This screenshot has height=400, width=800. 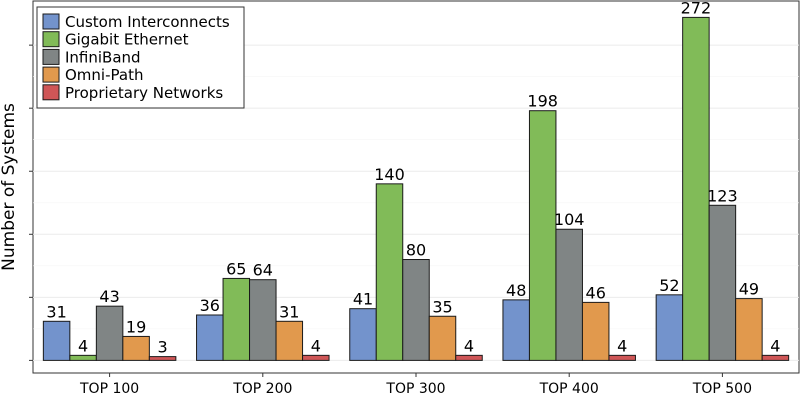 I want to click on data-label: 49, so click(x=749, y=289).